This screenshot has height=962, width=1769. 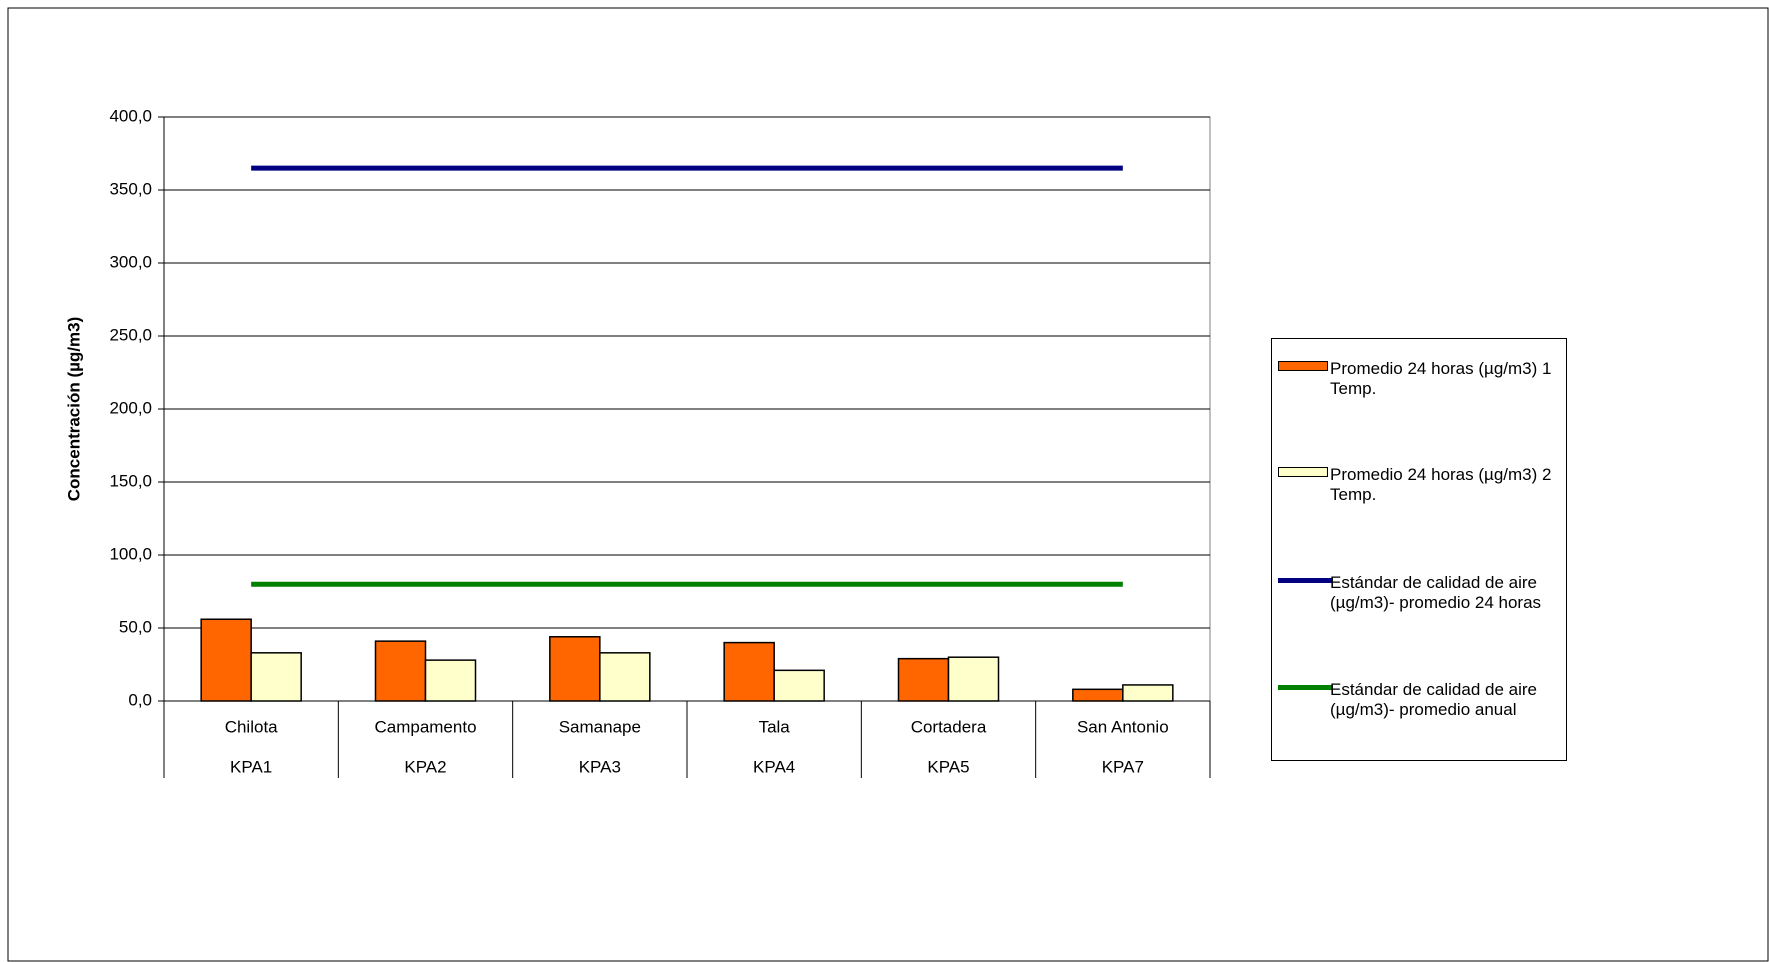 I want to click on y-tick-label: 50,0, so click(x=135, y=626).